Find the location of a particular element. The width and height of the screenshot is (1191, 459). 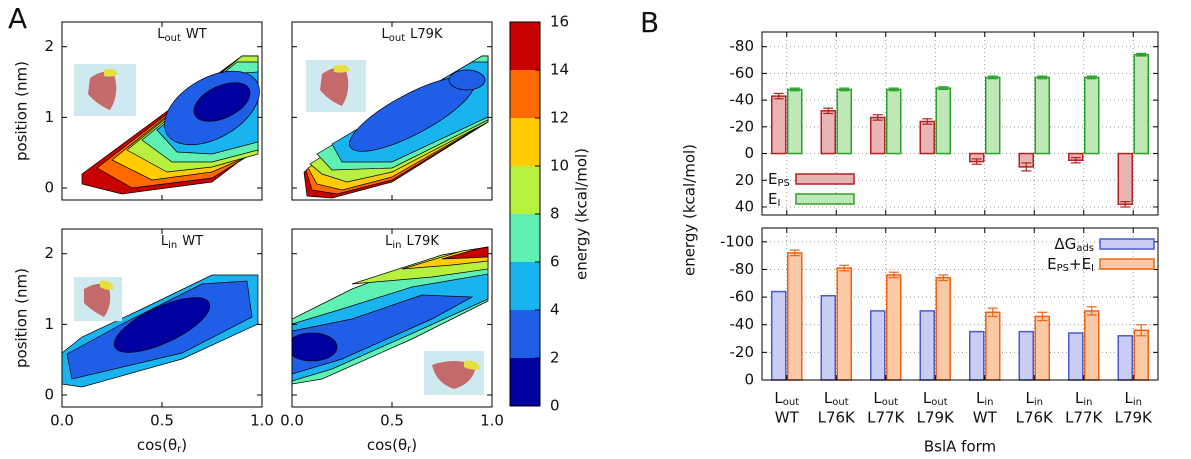

subscript: PS is located at coordinates (783, 183).